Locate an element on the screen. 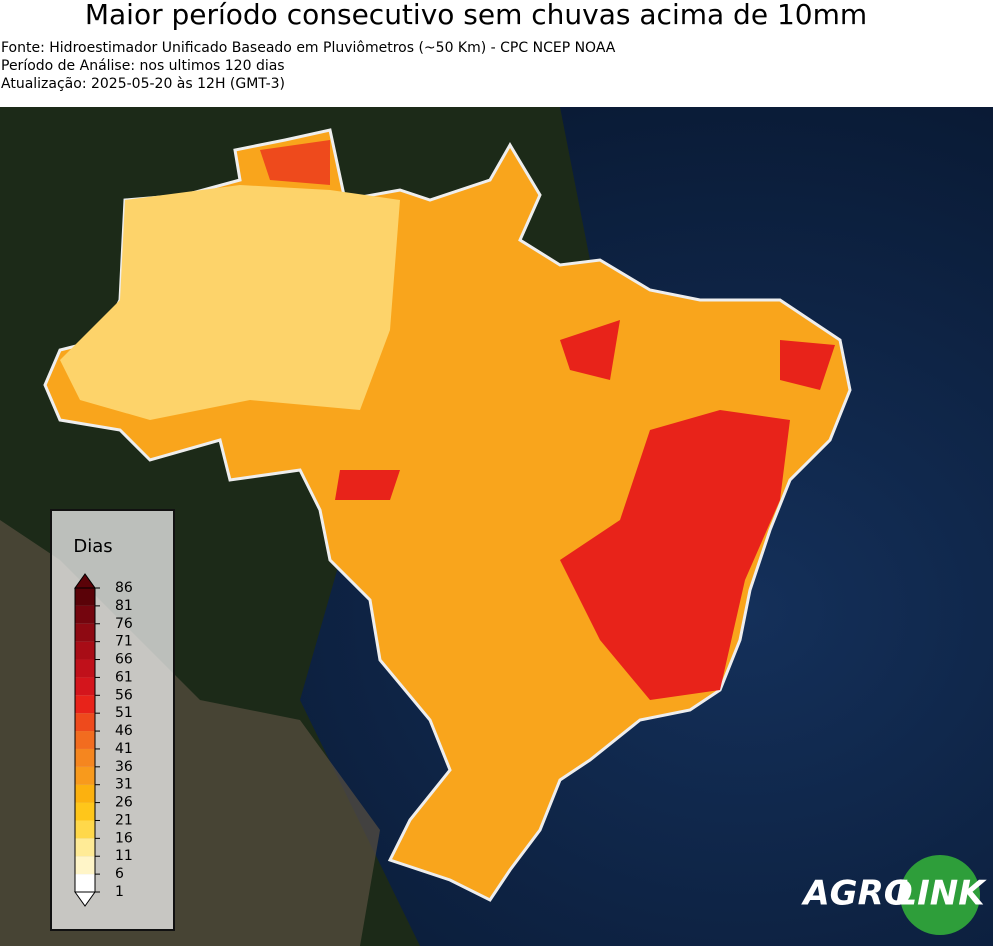  logo-link: LINK is located at coordinates (941, 894).